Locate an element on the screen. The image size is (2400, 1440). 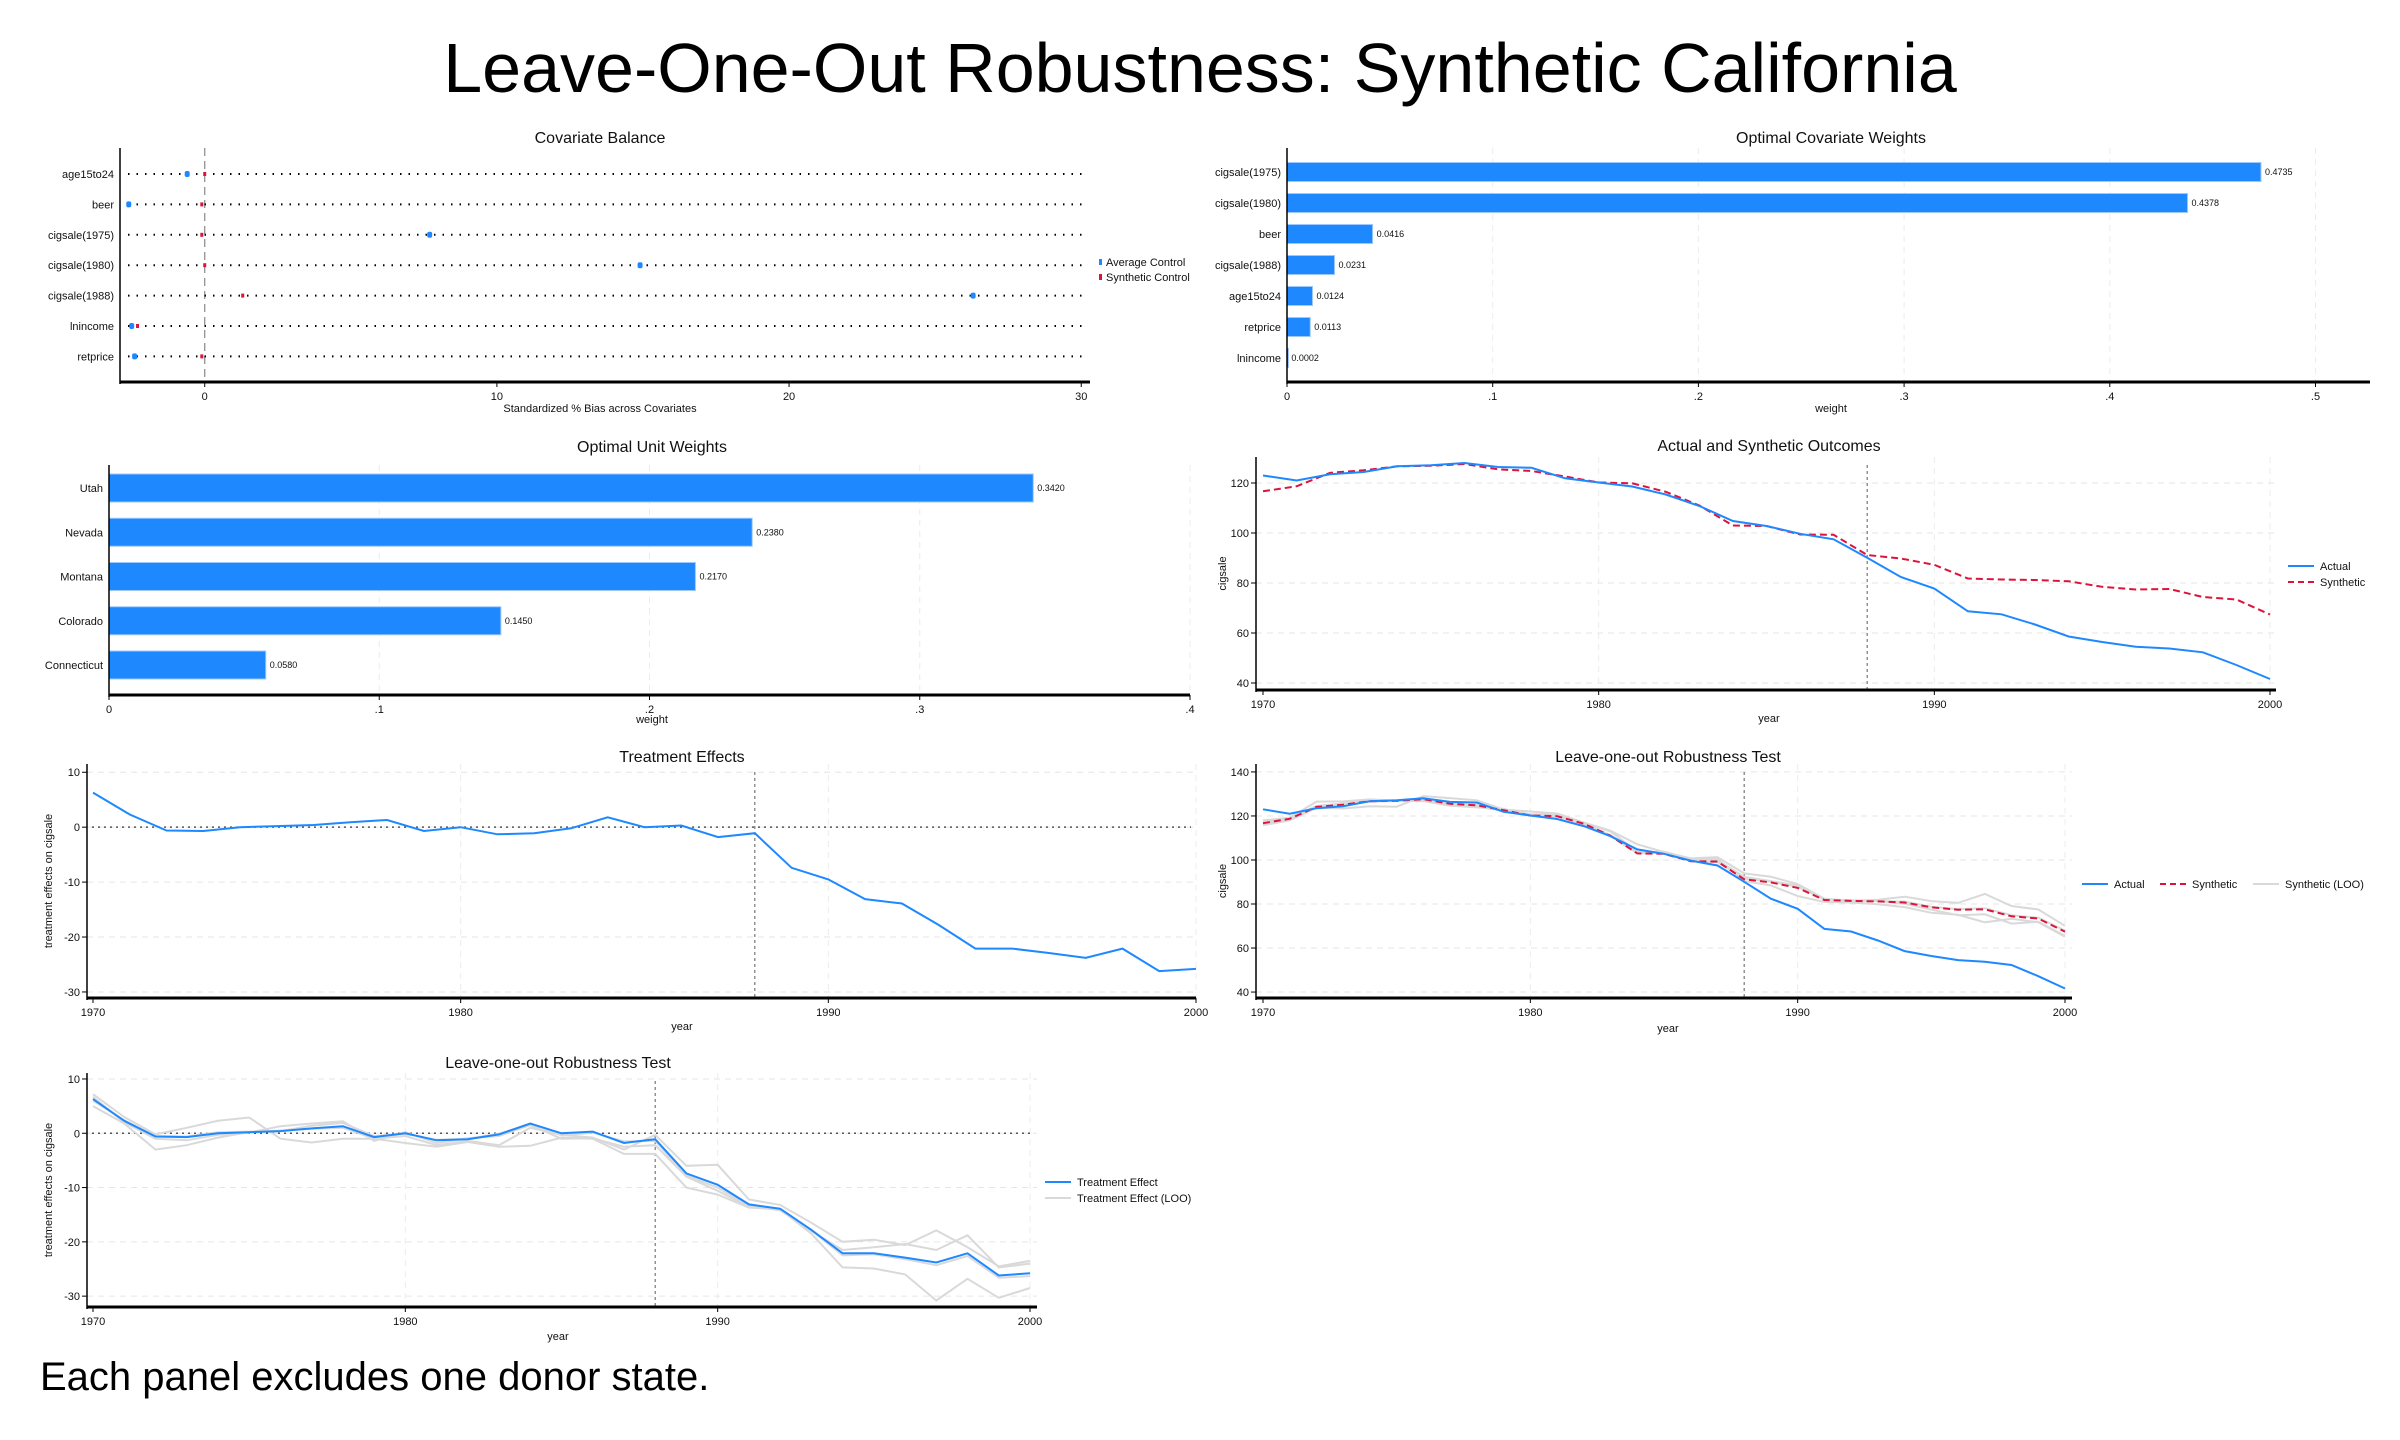
category-label: Utah is located at coordinates (91, 489).